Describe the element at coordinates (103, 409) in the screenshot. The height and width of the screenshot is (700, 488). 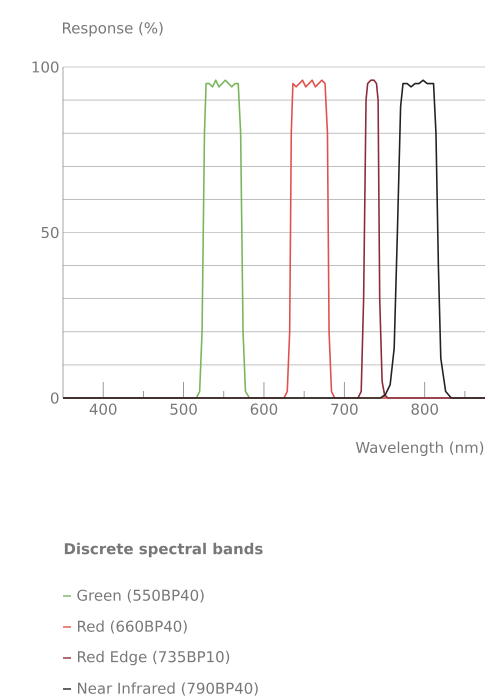
I see `x-tick-label: 400` at that location.